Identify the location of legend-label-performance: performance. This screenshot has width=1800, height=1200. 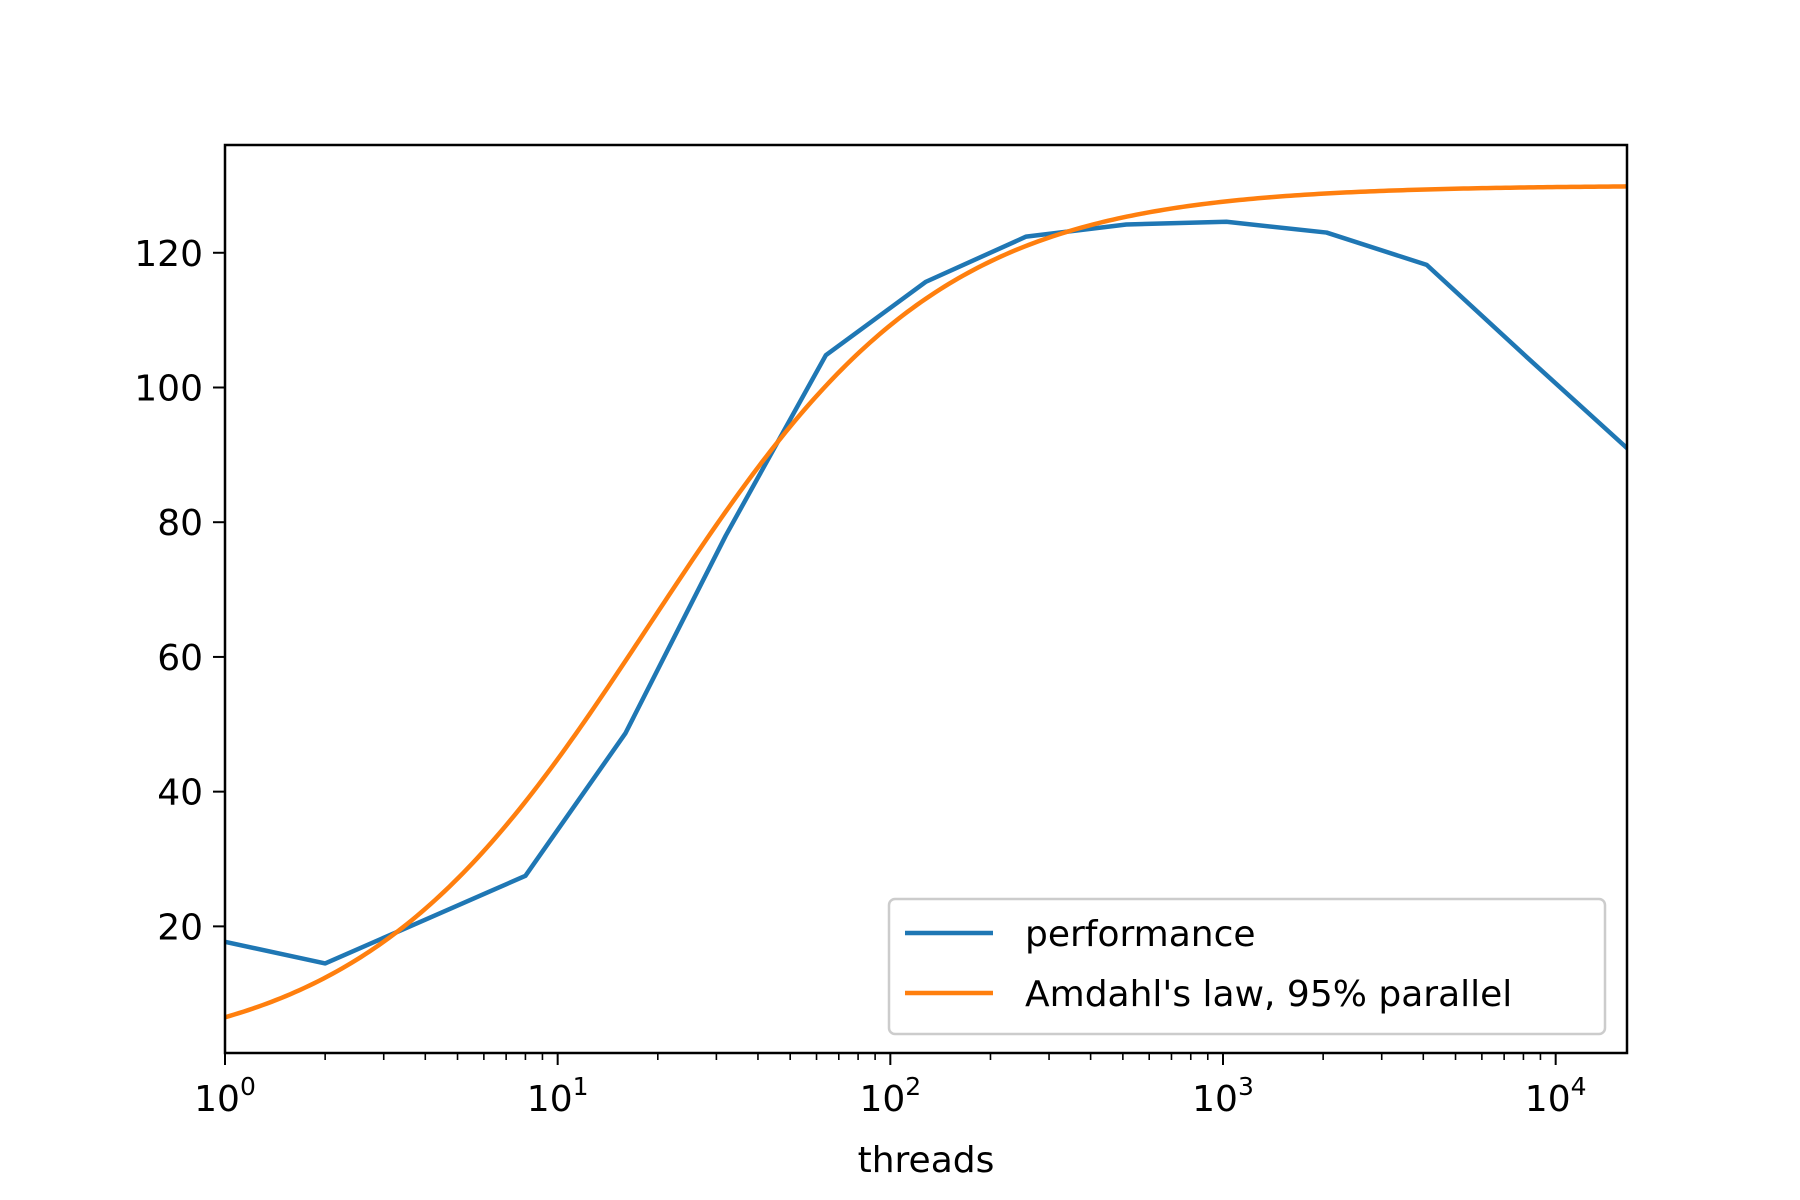
(1140, 934).